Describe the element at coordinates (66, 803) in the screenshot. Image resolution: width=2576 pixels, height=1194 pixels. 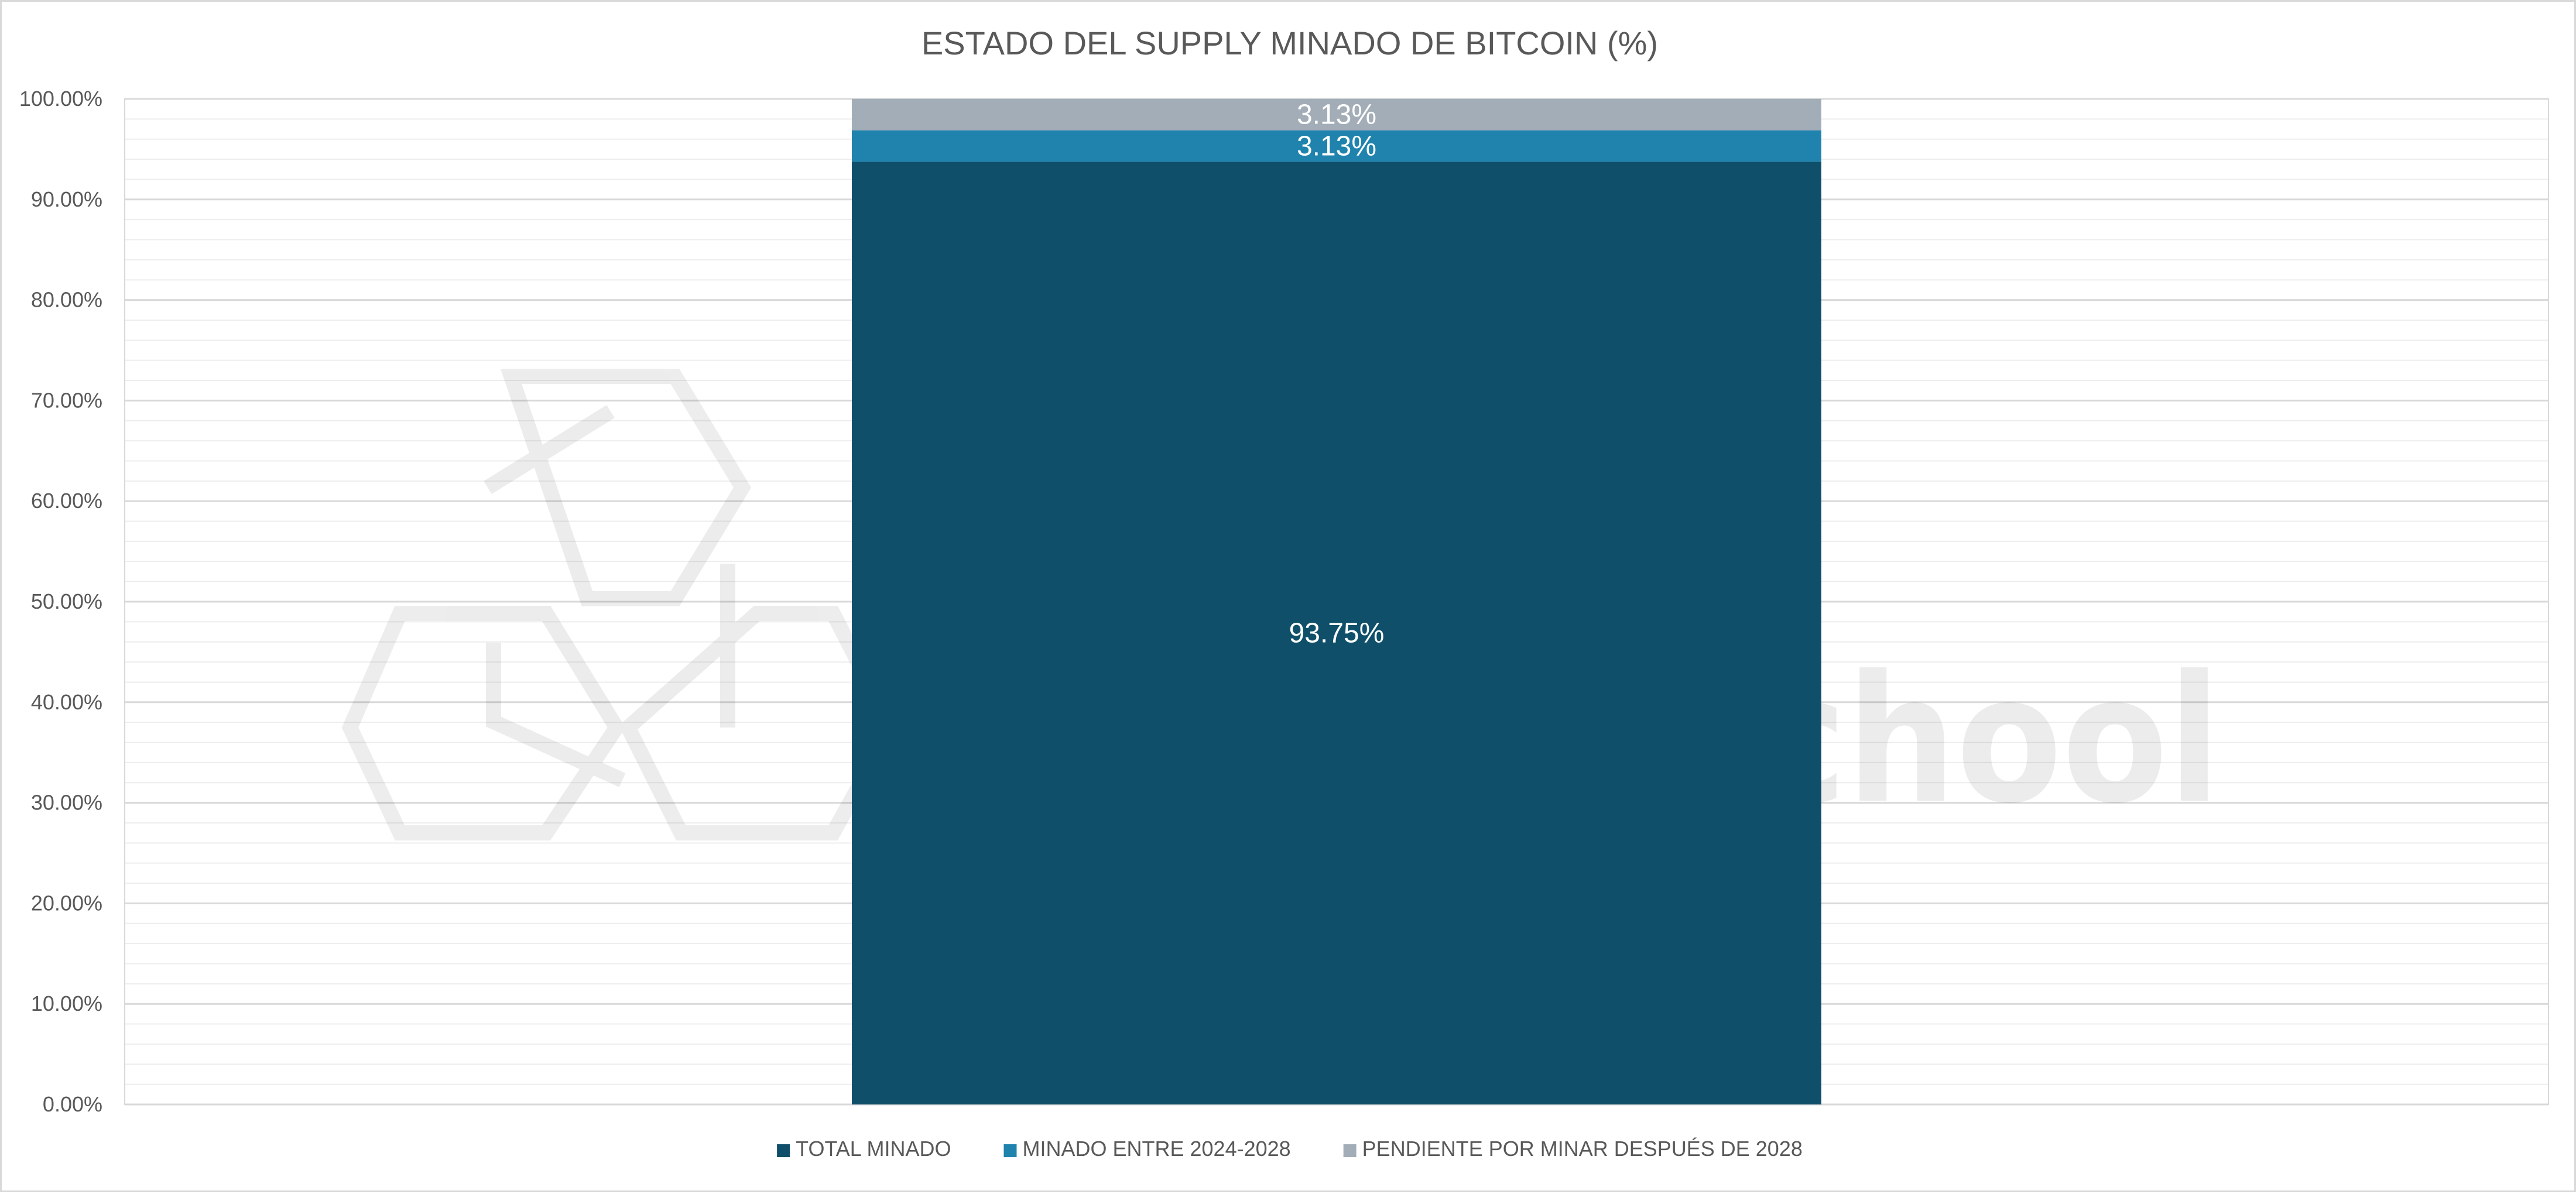
I see `y-tick-label: 30.00%` at that location.